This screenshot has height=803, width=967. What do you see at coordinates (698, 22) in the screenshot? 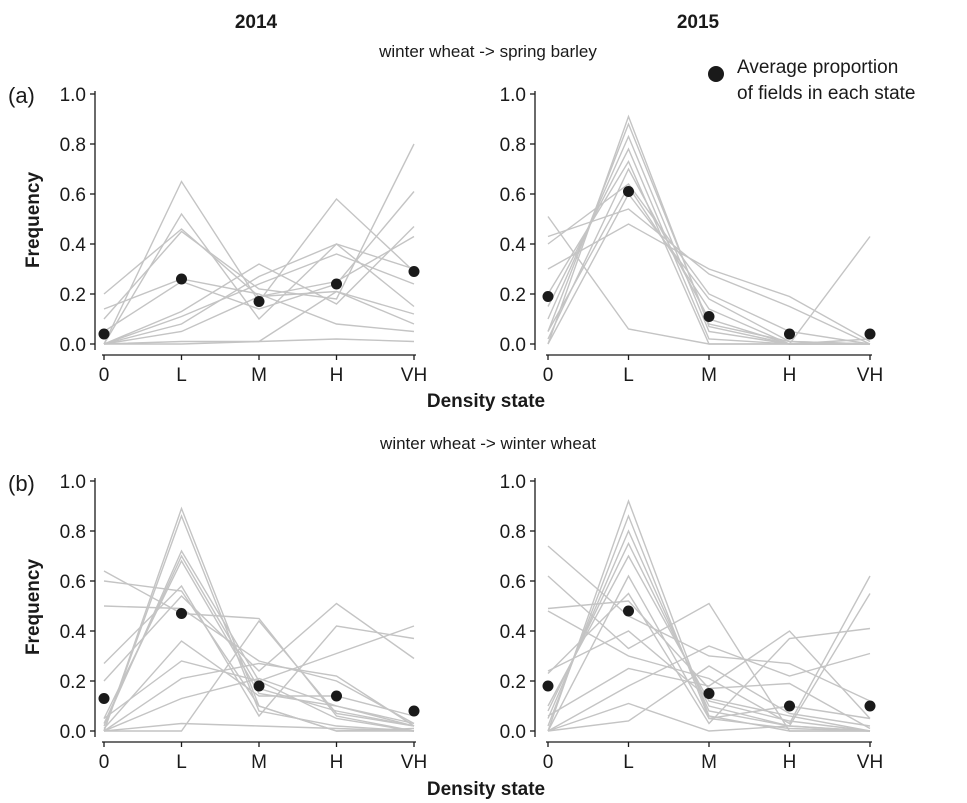
I see `column-title-2015: 2015` at bounding box center [698, 22].